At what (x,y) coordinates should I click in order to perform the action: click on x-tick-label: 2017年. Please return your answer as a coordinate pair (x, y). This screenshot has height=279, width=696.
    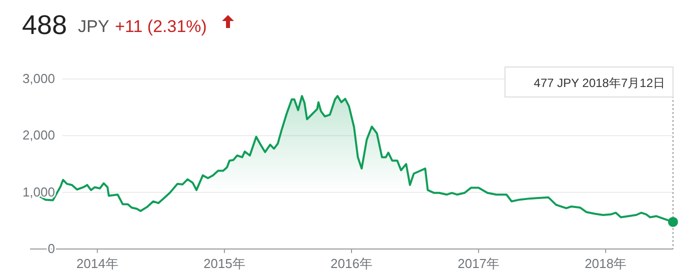
    Looking at the image, I should click on (479, 263).